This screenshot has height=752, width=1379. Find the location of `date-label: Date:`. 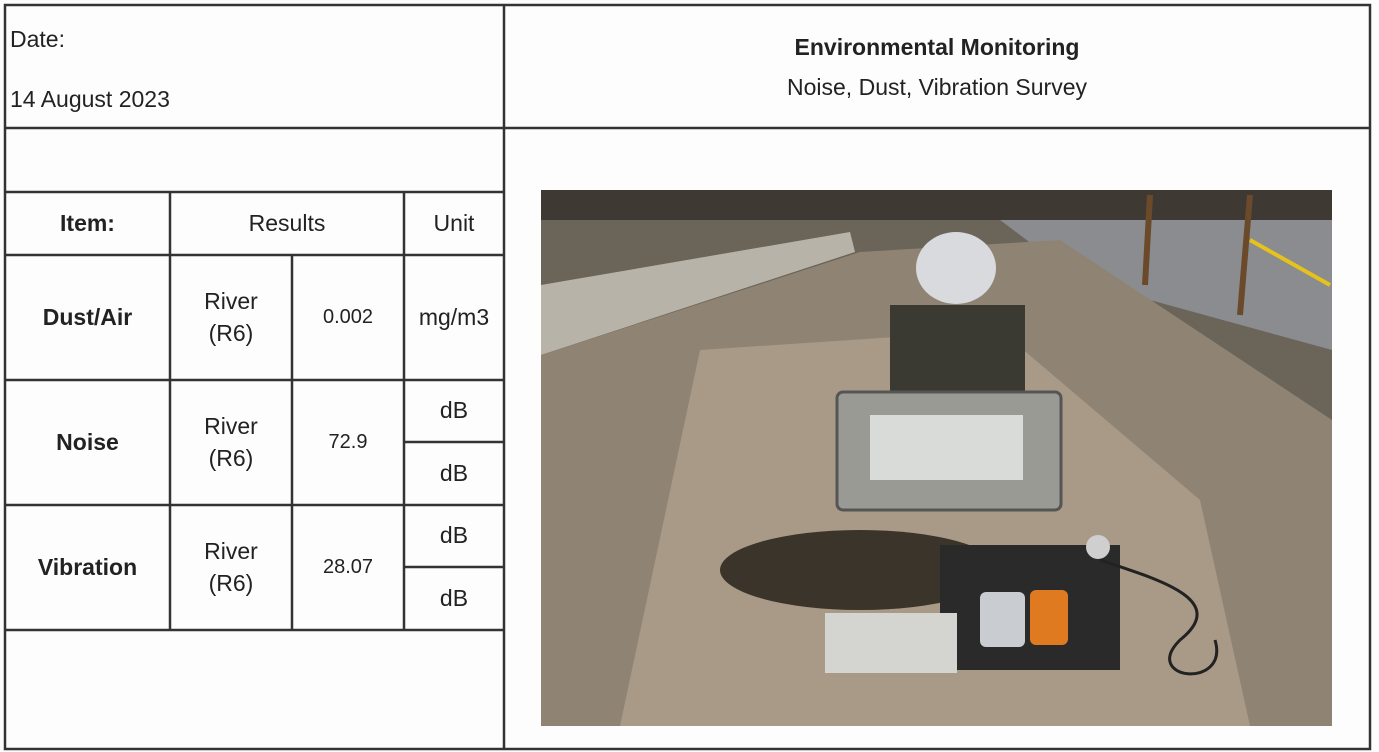

date-label: Date: is located at coordinates (37, 39).